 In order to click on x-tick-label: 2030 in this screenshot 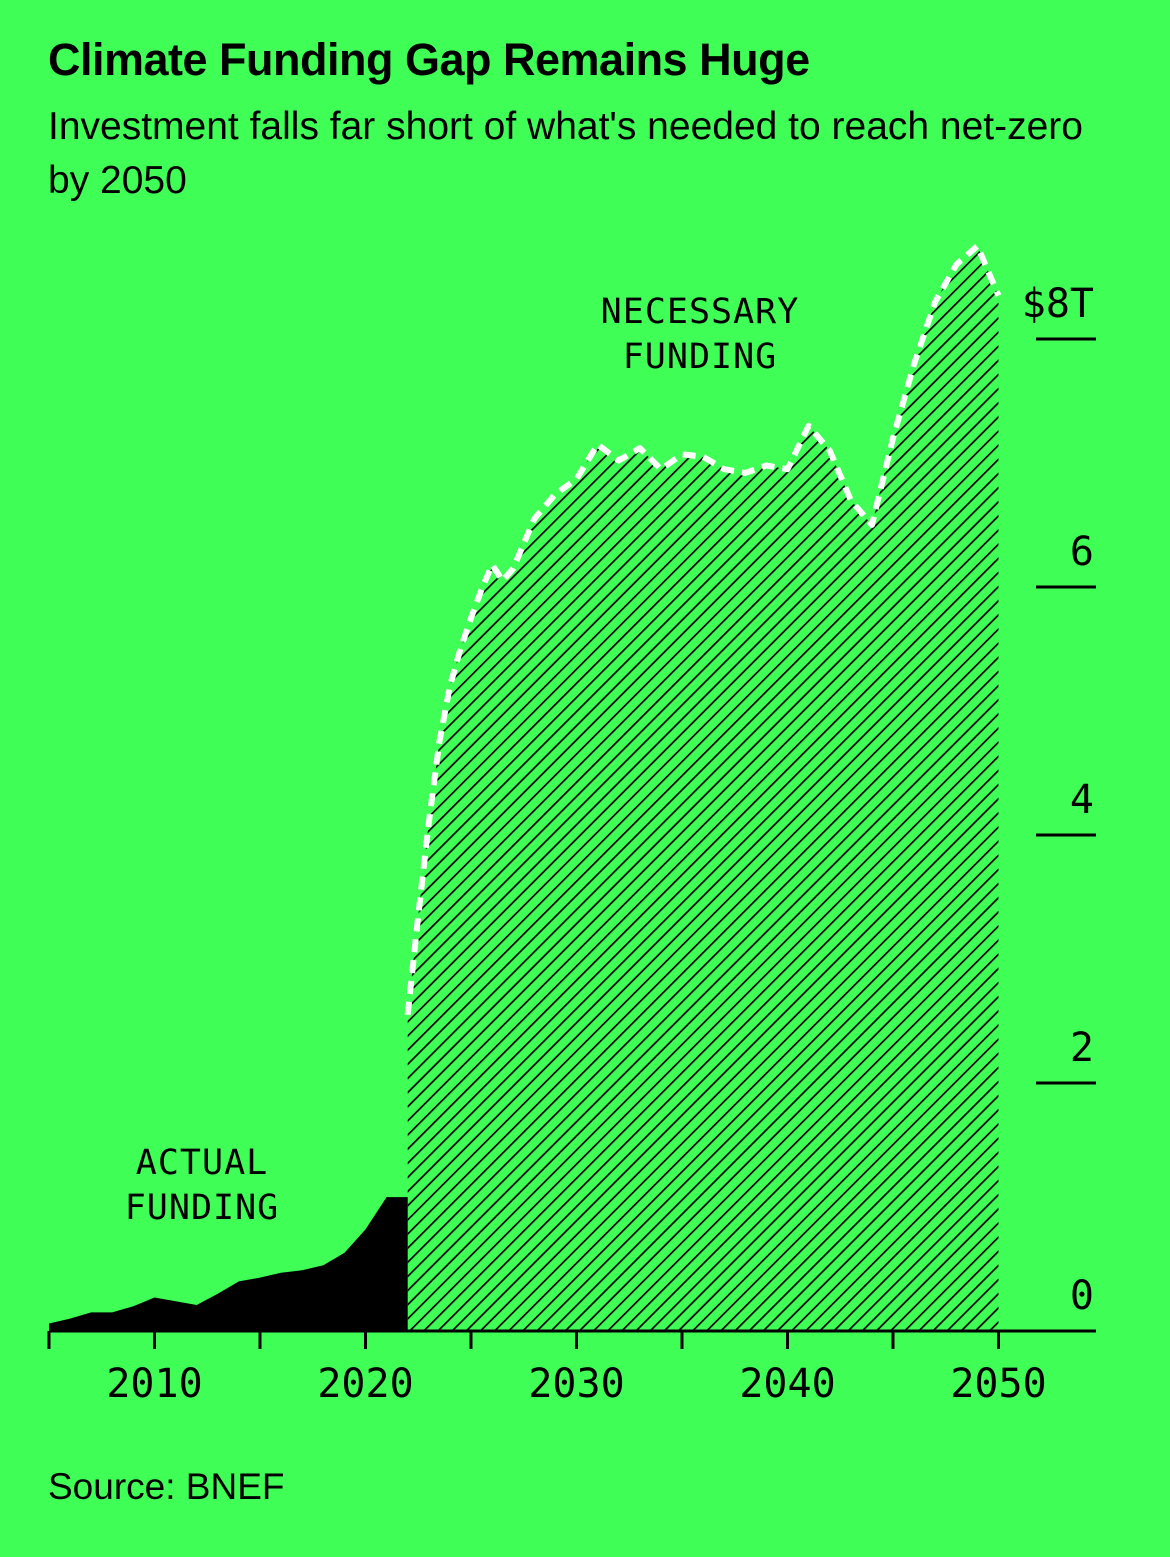, I will do `click(576, 1384)`.